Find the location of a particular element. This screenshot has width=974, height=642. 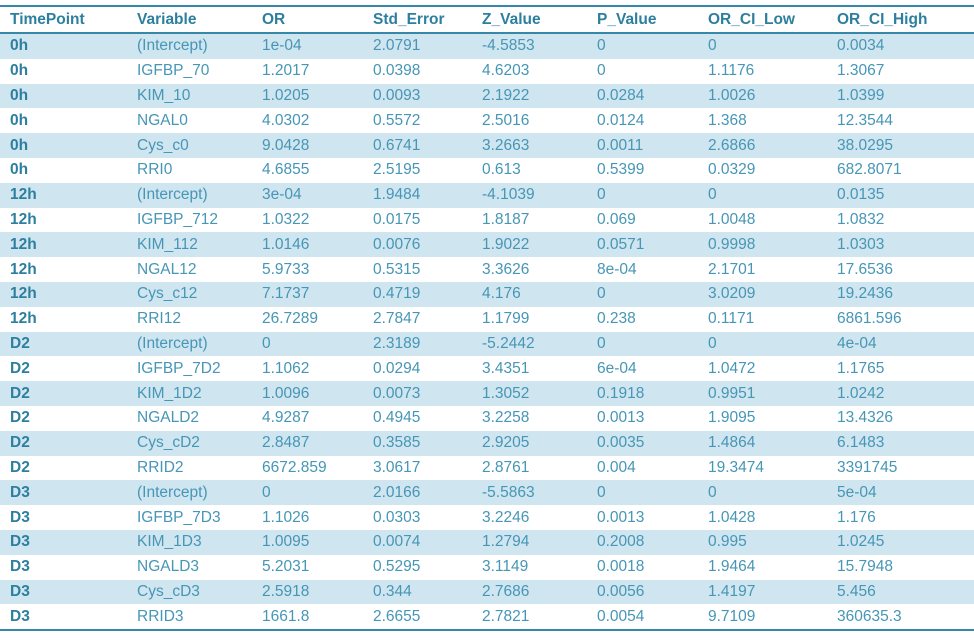

value-cell: 4.9287 is located at coordinates (286, 418).